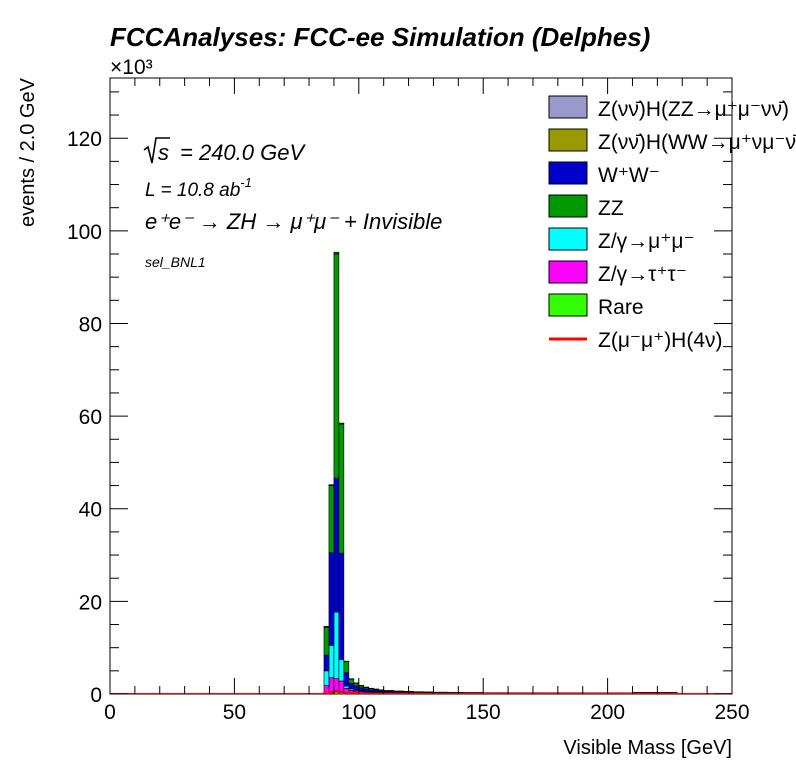 This screenshot has height=772, width=796. Describe the element at coordinates (483, 712) in the screenshot. I see `x-tick-label-150: 150` at that location.